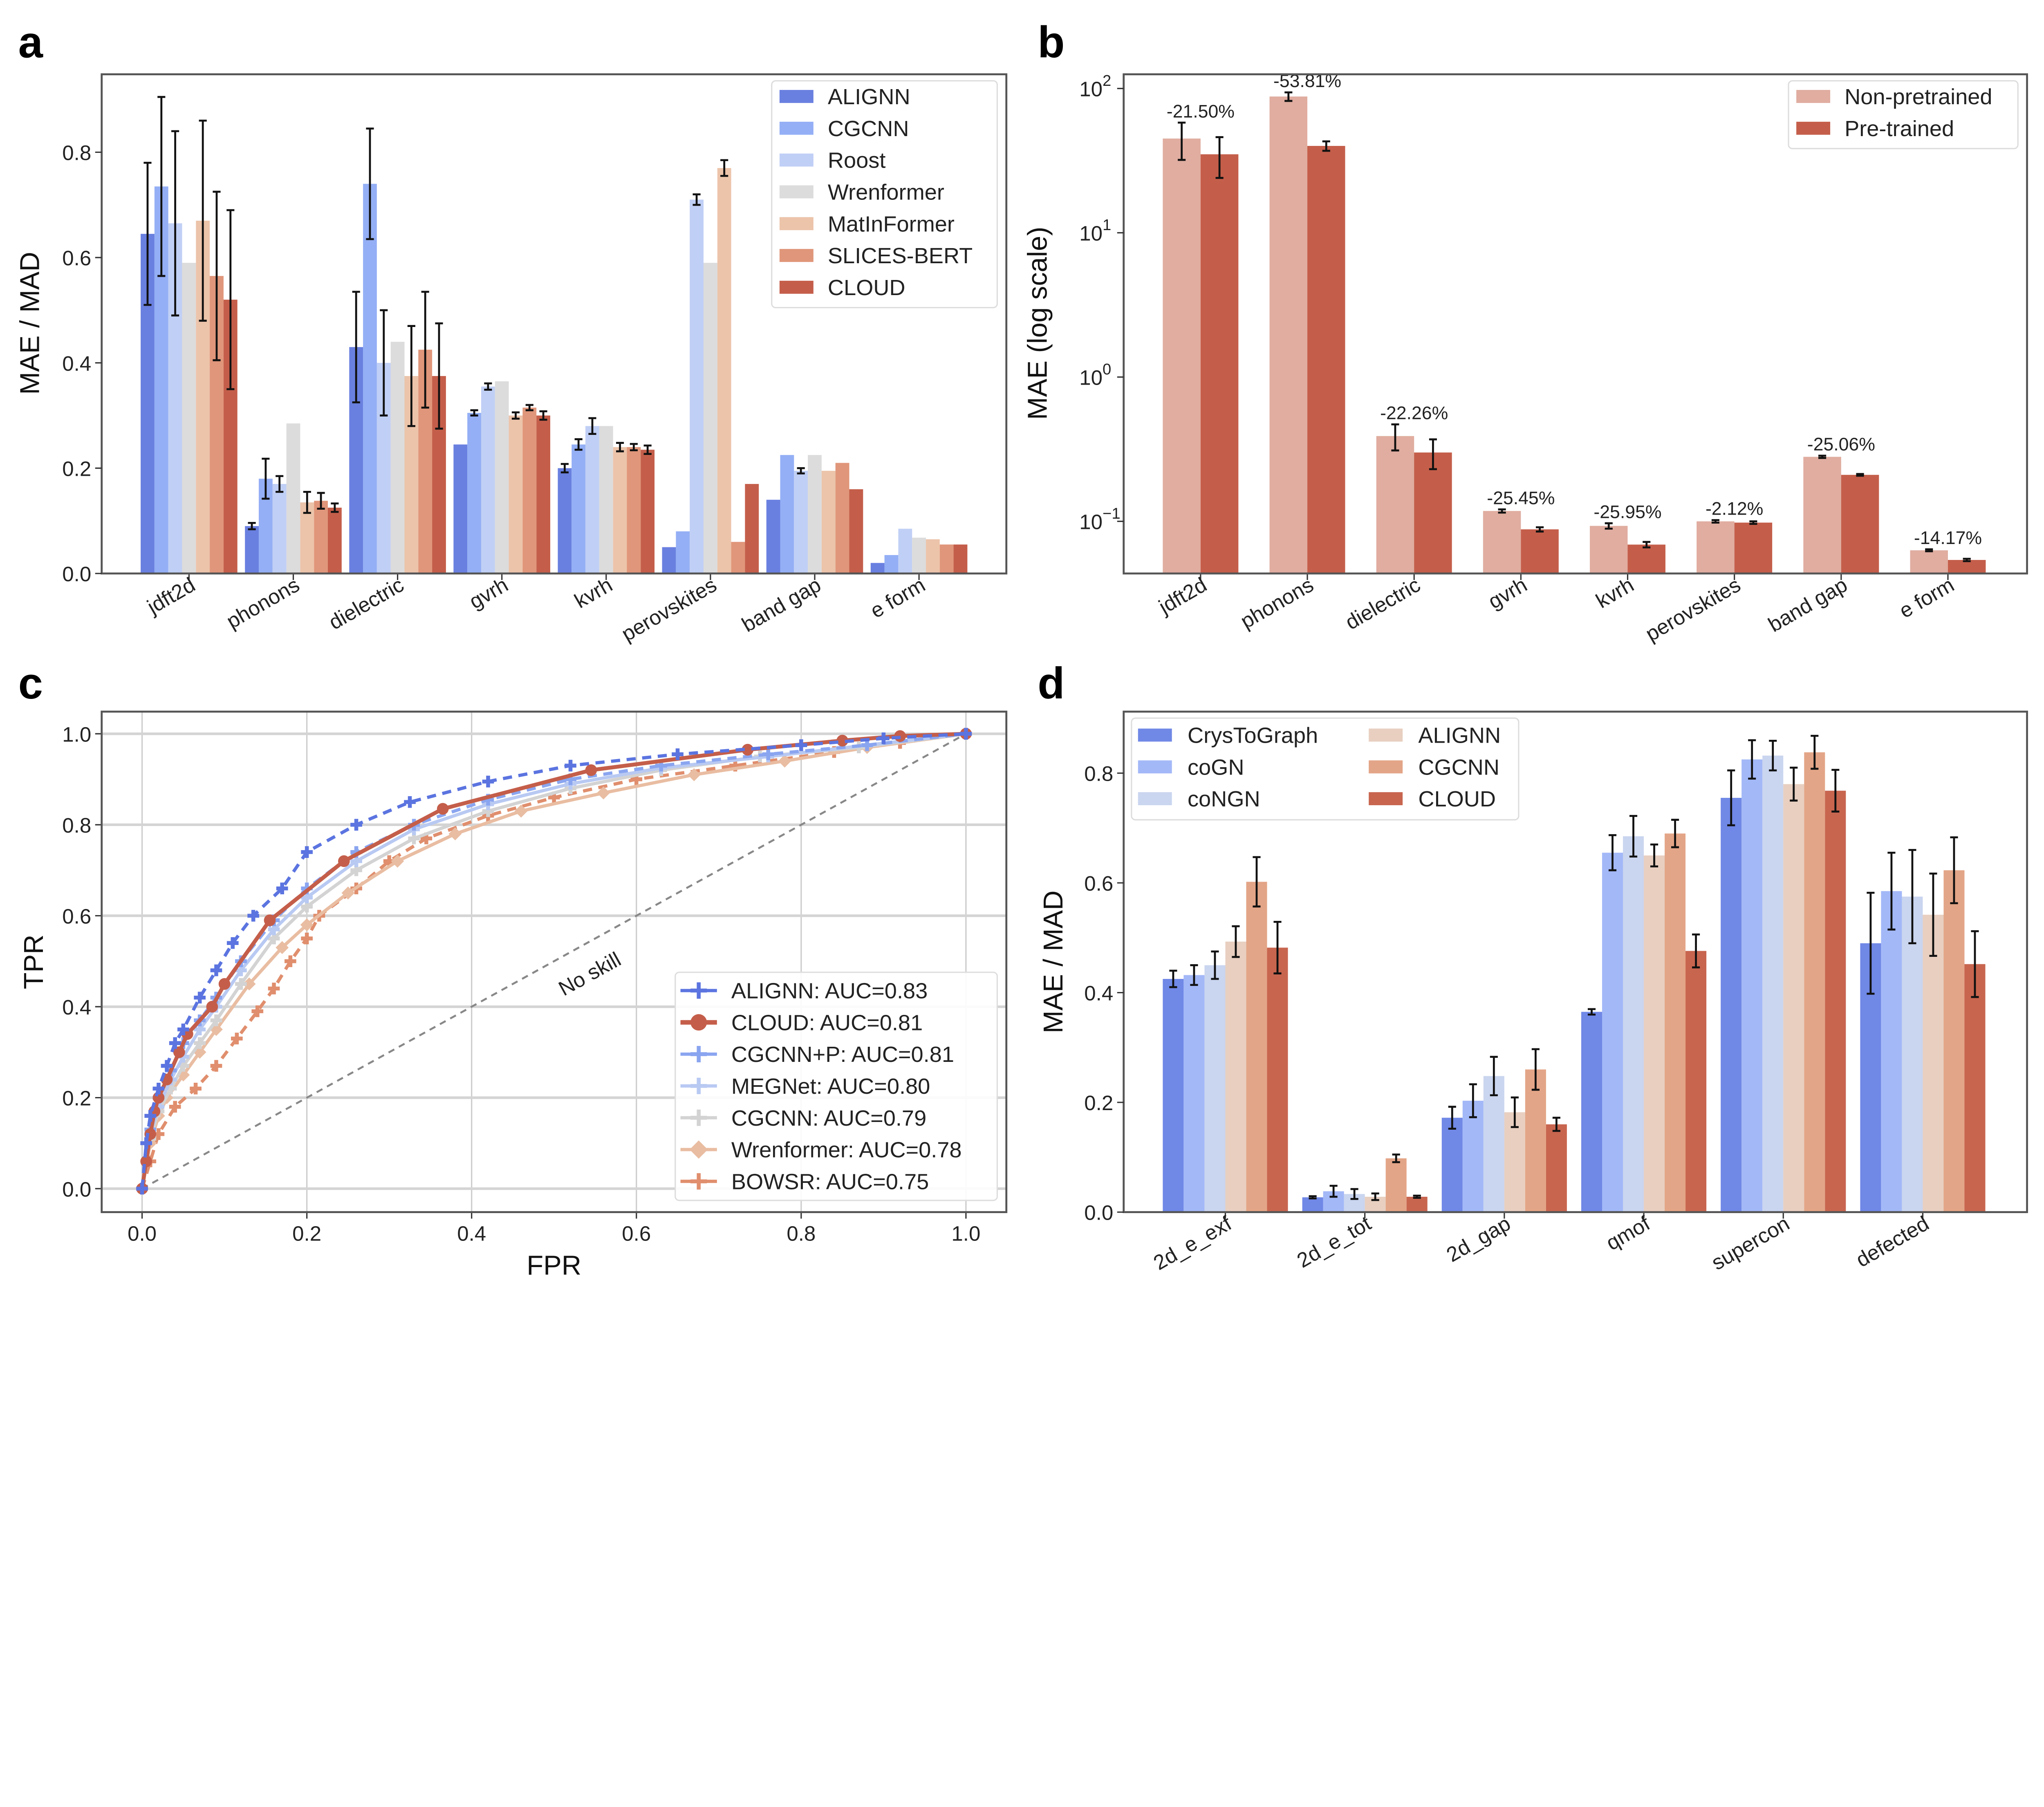 Image resolution: width=2044 pixels, height=1807 pixels. What do you see at coordinates (827, 1022) in the screenshot?
I see `legend-label: CLOUD: AUC=0.81` at bounding box center [827, 1022].